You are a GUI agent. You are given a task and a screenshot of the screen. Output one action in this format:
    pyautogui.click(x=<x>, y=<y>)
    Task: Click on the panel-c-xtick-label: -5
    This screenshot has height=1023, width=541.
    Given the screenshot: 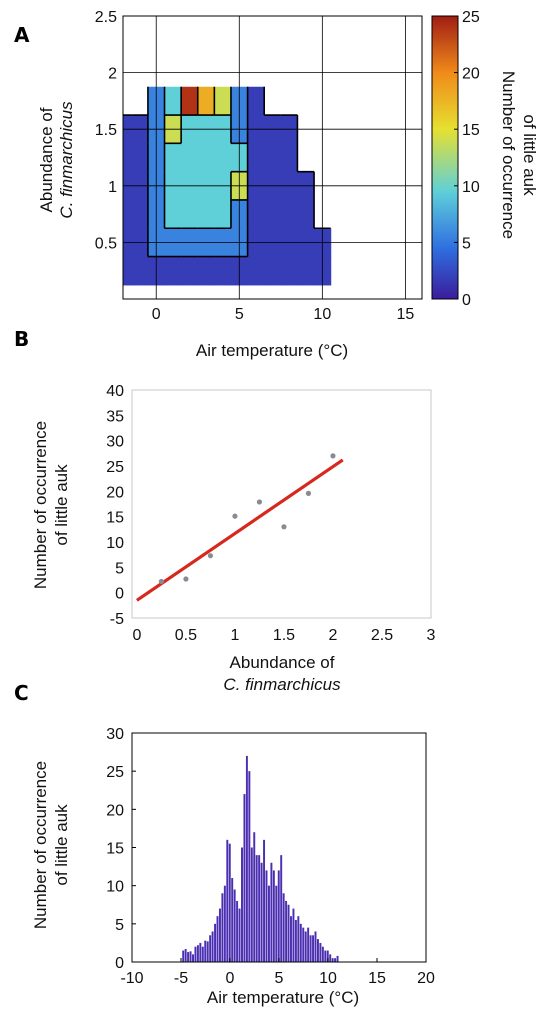 What is the action you would take?
    pyautogui.click(x=181, y=978)
    